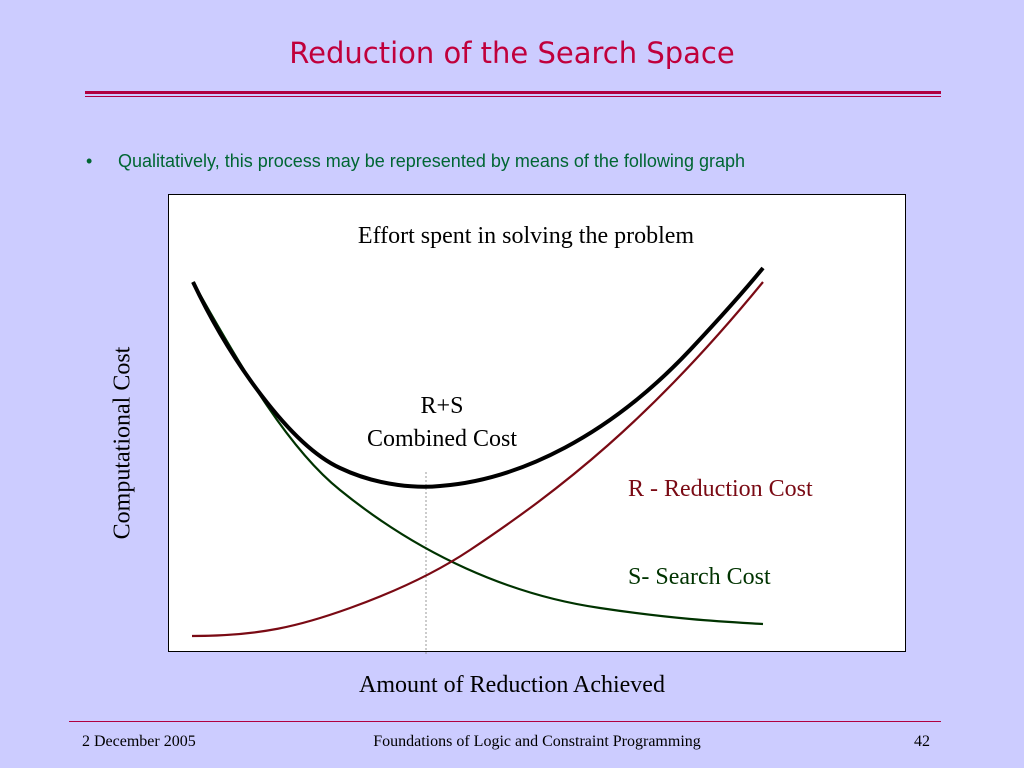  What do you see at coordinates (513, 92) in the screenshot?
I see `title-divider-thick` at bounding box center [513, 92].